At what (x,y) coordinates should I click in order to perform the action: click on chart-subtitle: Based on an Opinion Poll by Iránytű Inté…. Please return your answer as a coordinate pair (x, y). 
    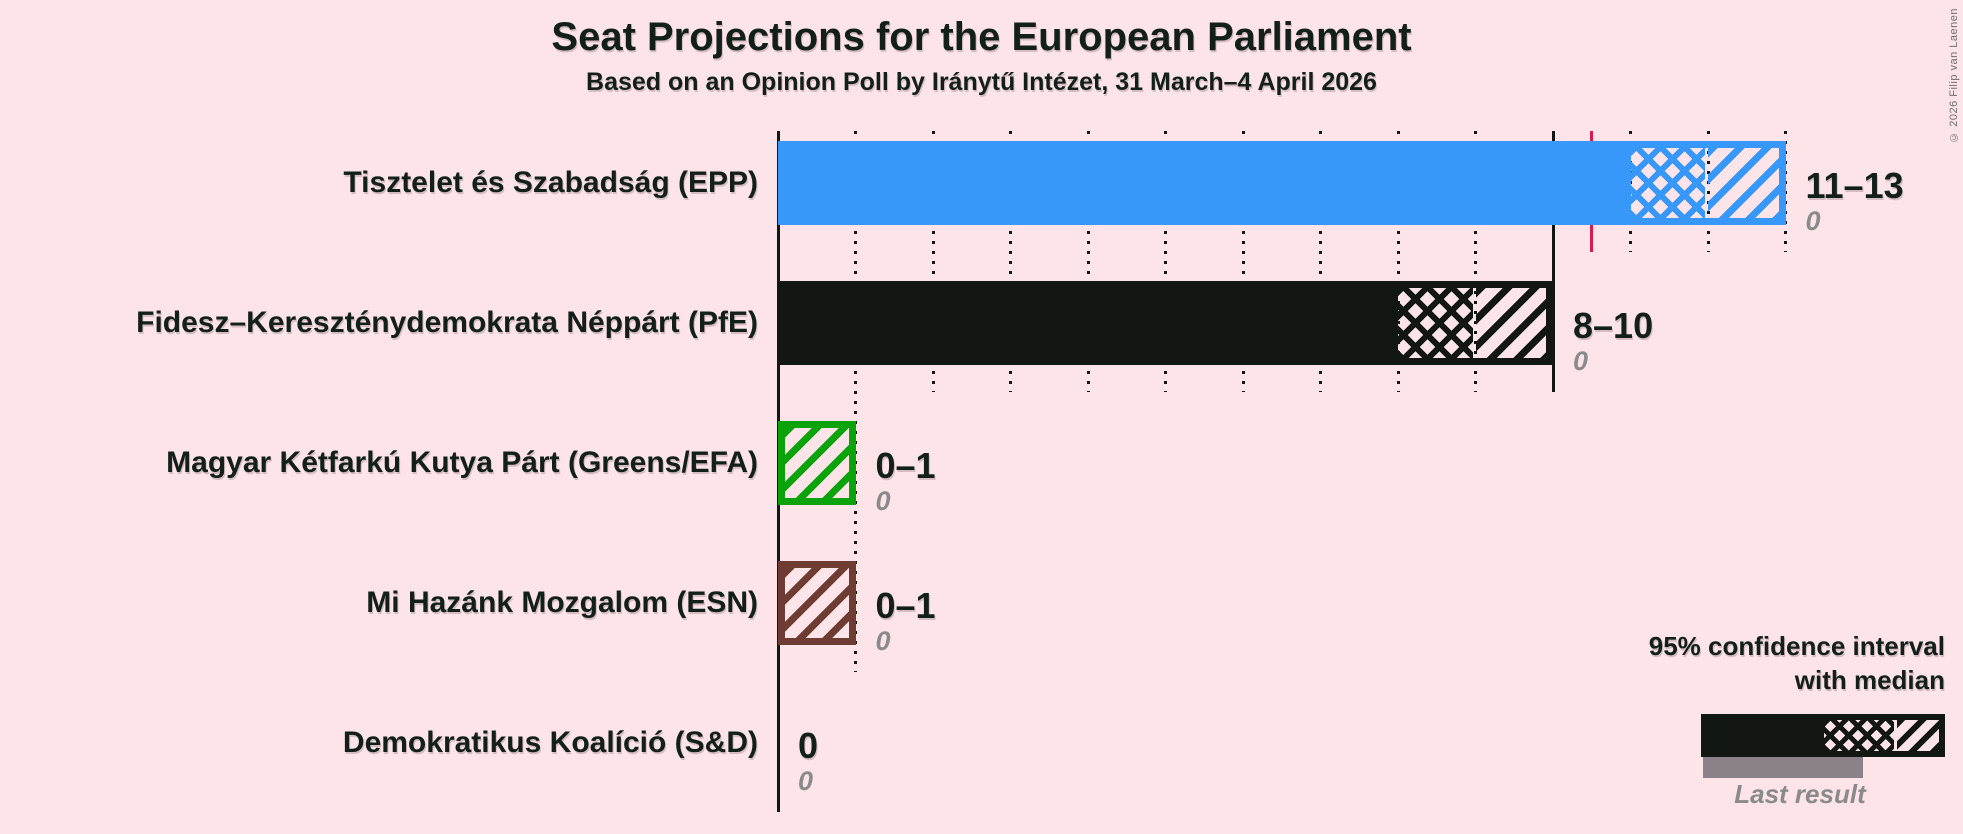
    Looking at the image, I should click on (981, 82).